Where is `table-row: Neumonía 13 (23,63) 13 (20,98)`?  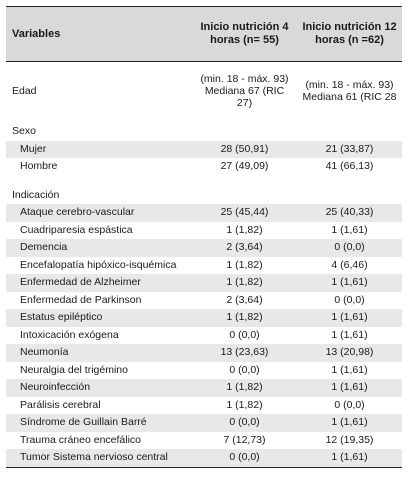 table-row: Neumonía 13 (23,63) 13 (20,98) is located at coordinates (204, 353).